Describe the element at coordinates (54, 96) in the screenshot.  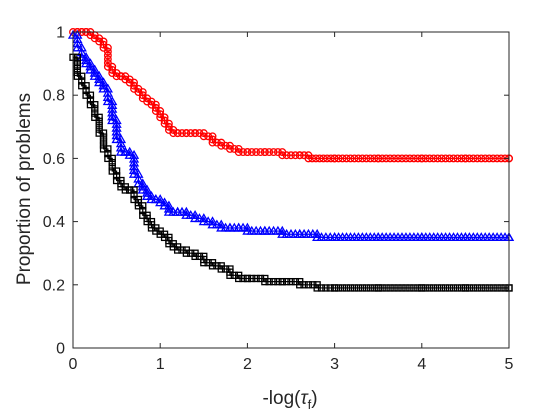
I see `y-tick-label: 0.8` at that location.